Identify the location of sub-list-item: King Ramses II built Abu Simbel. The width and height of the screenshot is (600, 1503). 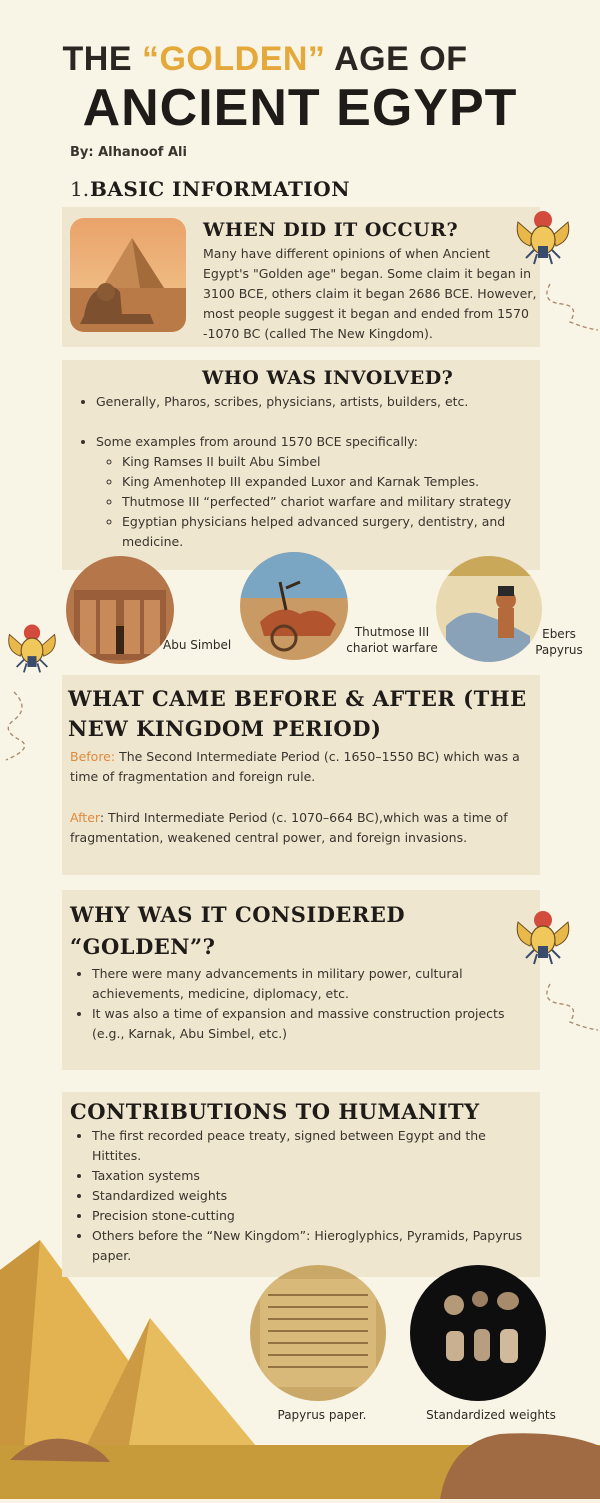
(330, 462).